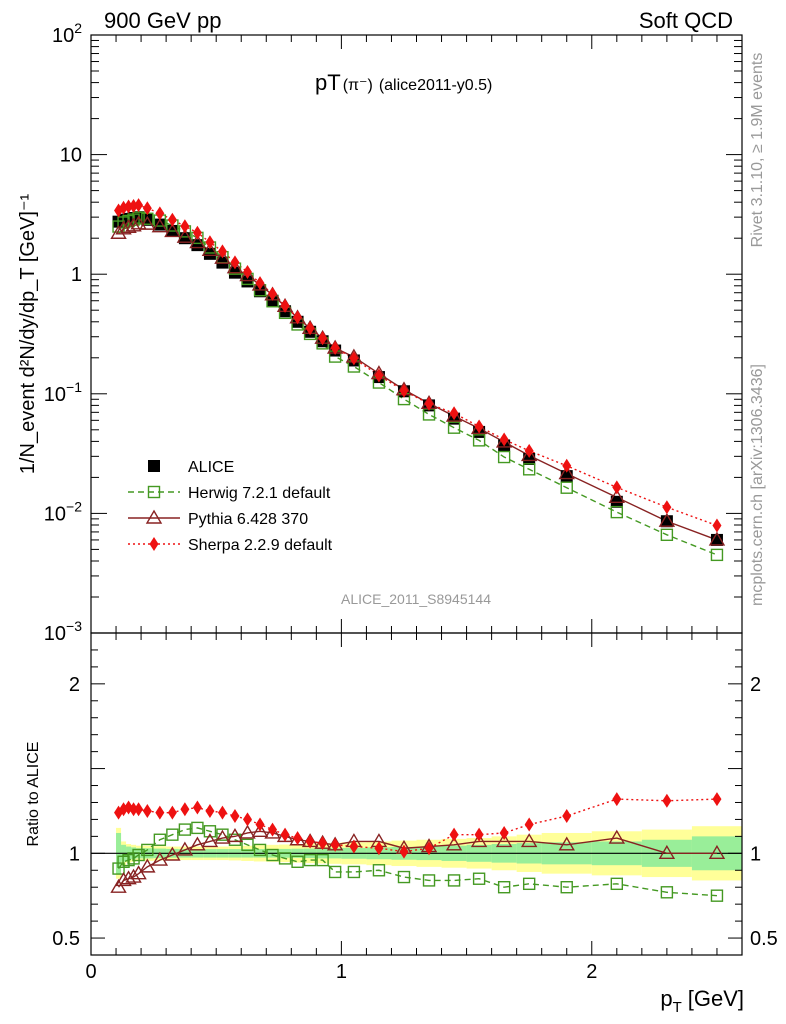 The height and width of the screenshot is (1024, 786). What do you see at coordinates (74, 685) in the screenshot?
I see `y-tick-label-lower: 2` at bounding box center [74, 685].